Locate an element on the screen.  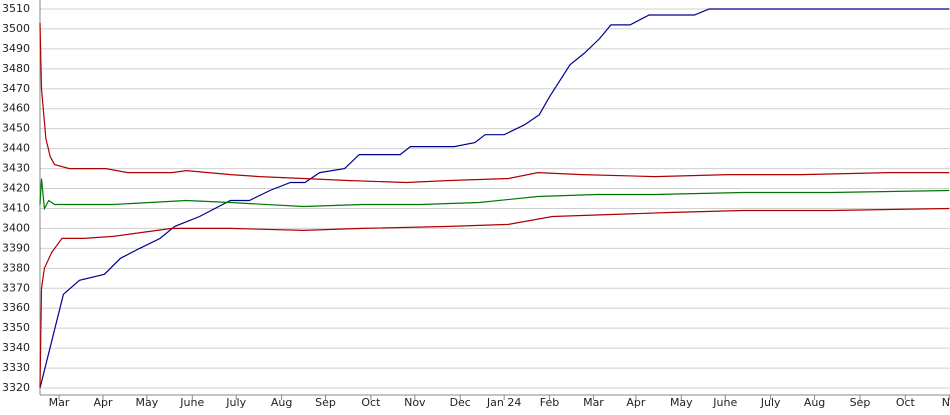
y-tick-label: 3390 is located at coordinates (16, 247).